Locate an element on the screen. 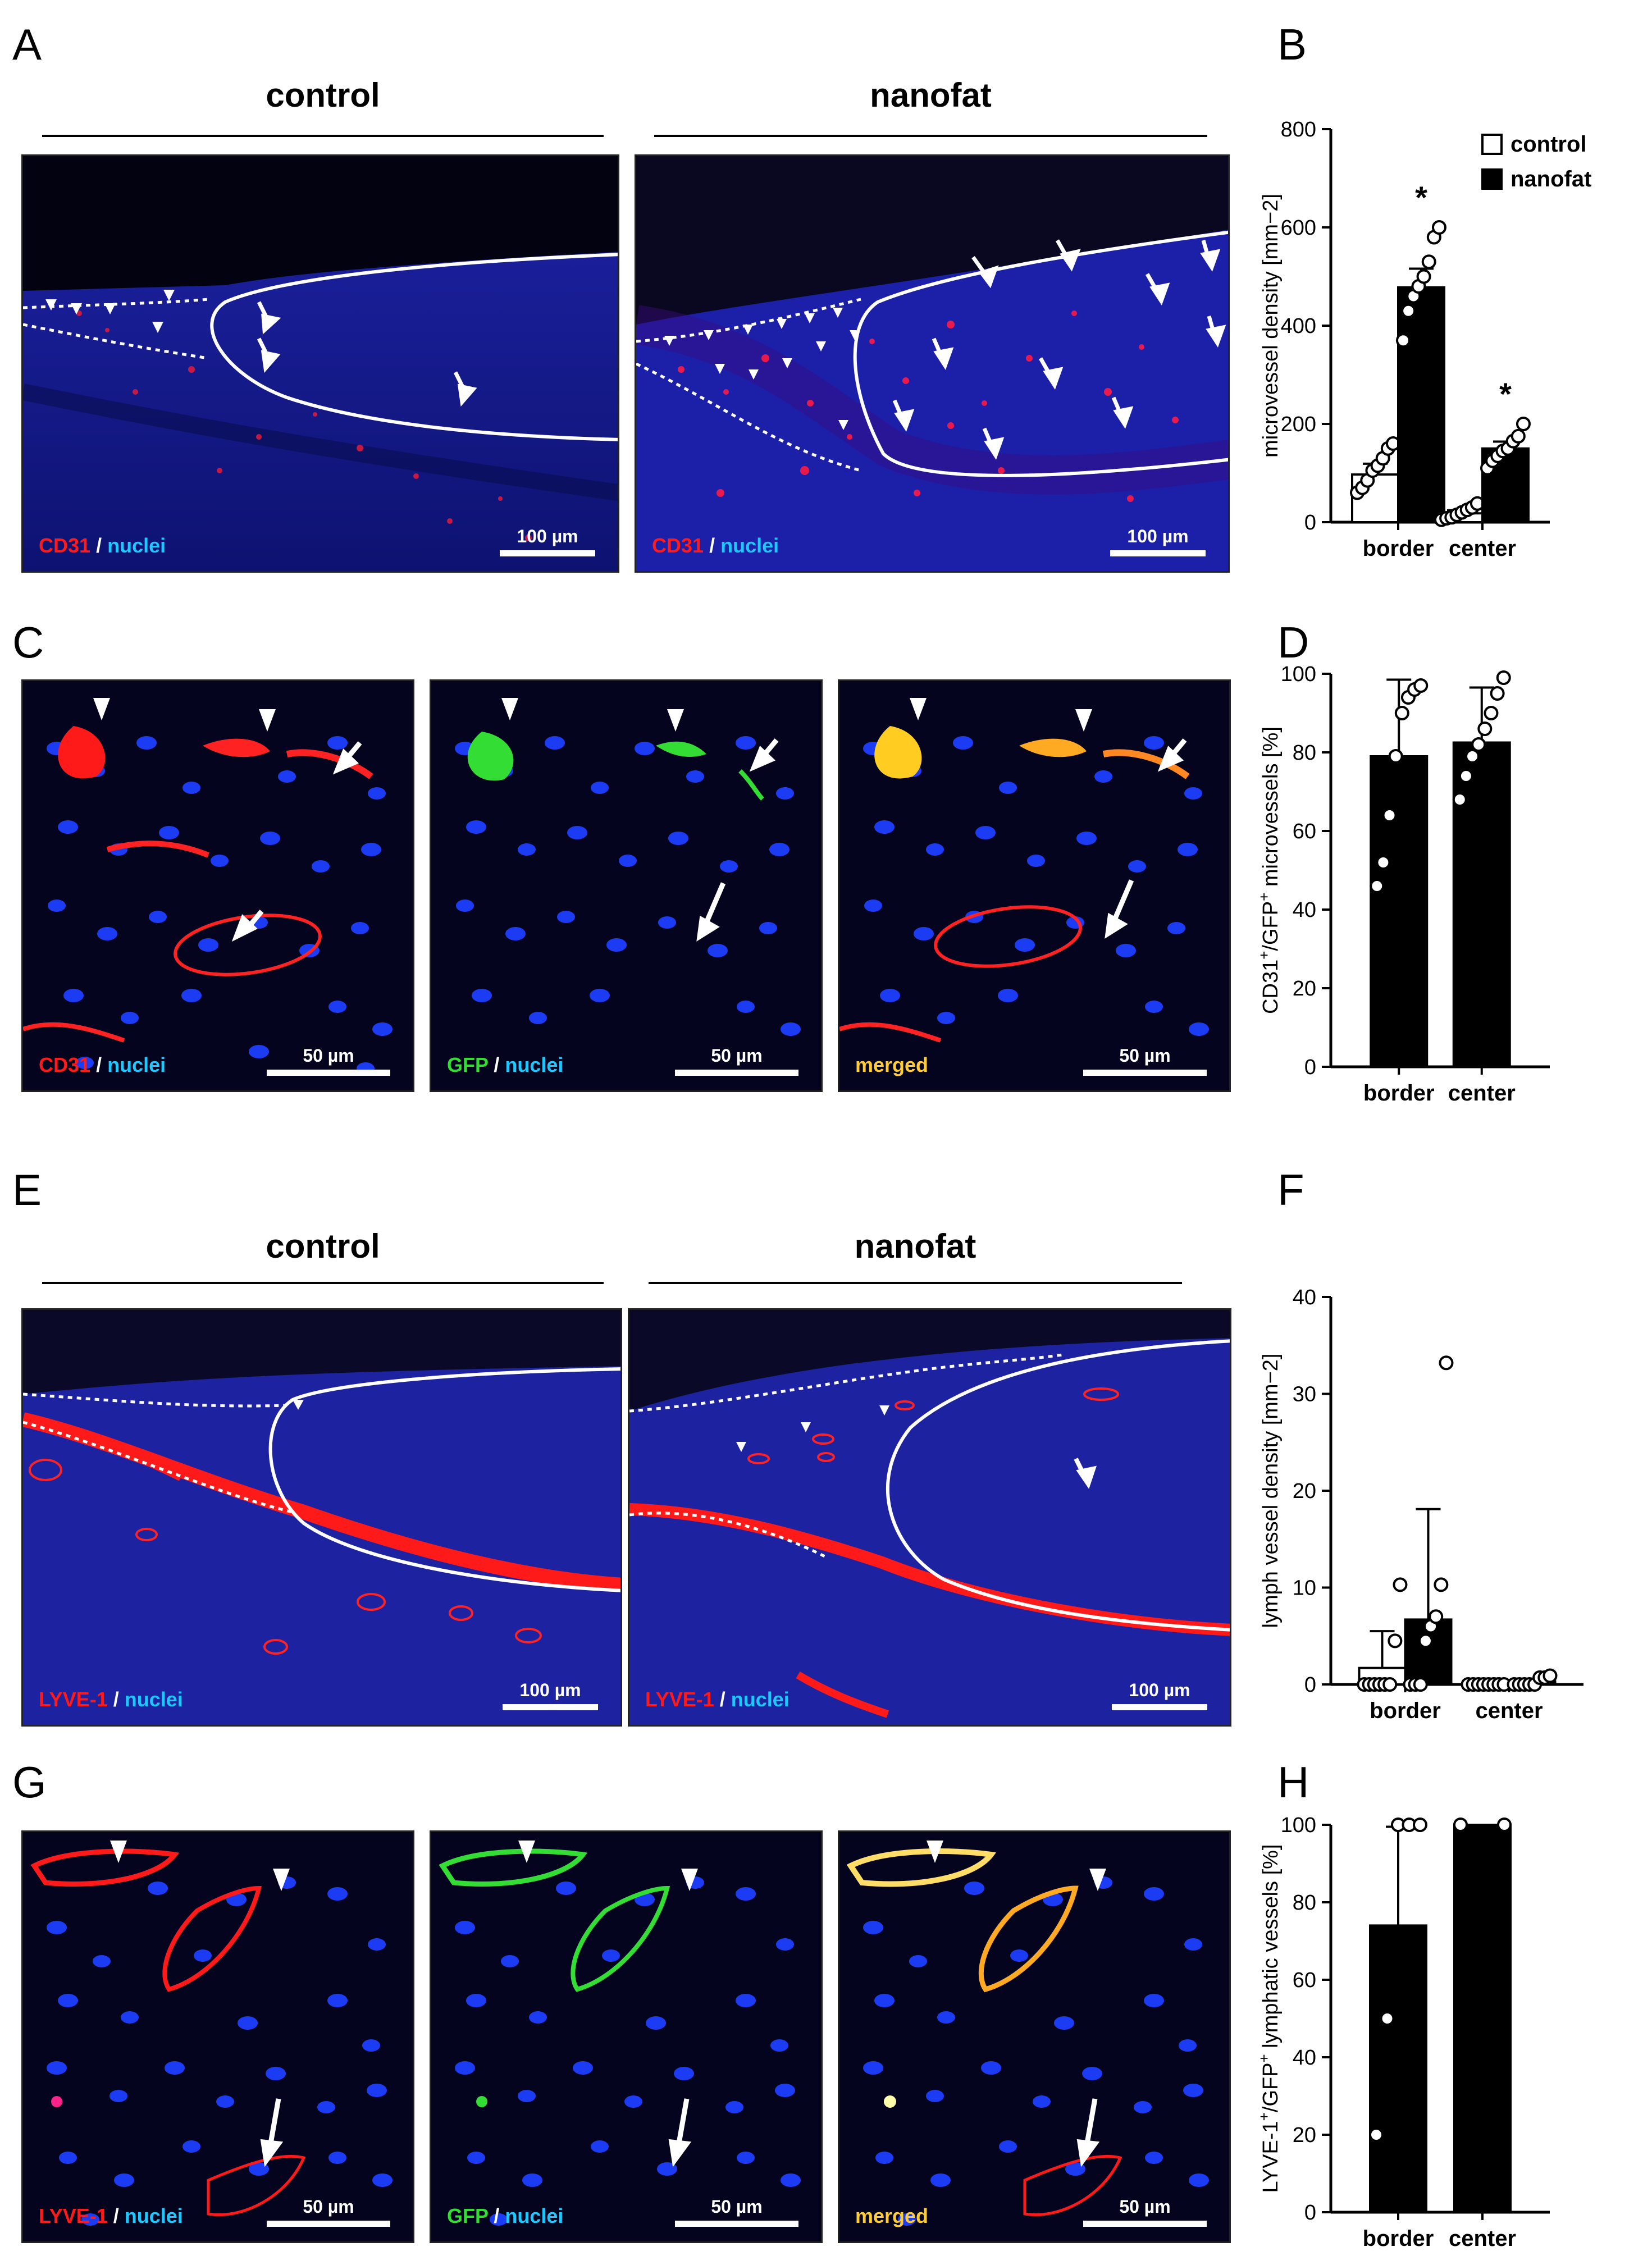  group-label-control-a: control is located at coordinates (323, 95).